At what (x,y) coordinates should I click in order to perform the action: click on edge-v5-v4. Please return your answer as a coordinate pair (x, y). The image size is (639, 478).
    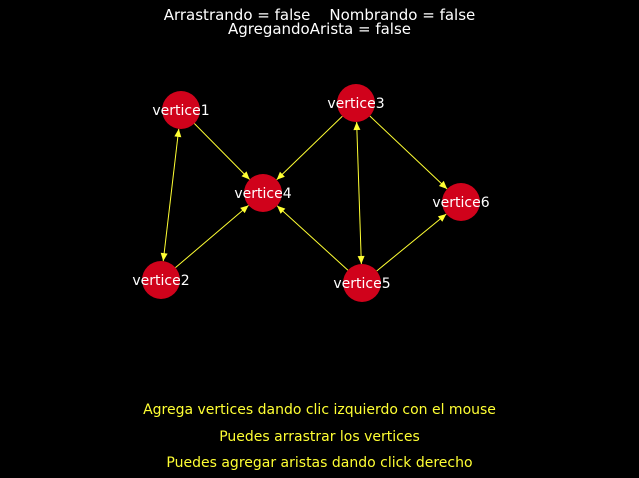
    Looking at the image, I should click on (312, 238).